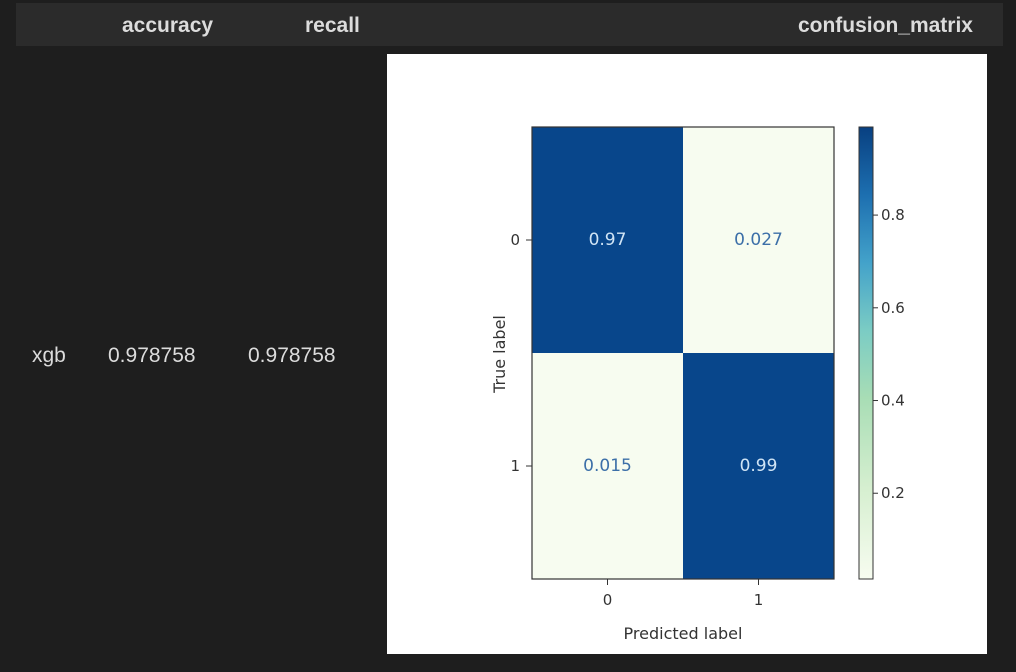  I want to click on matrix-cell-label-1-0: 0.015, so click(607, 466).